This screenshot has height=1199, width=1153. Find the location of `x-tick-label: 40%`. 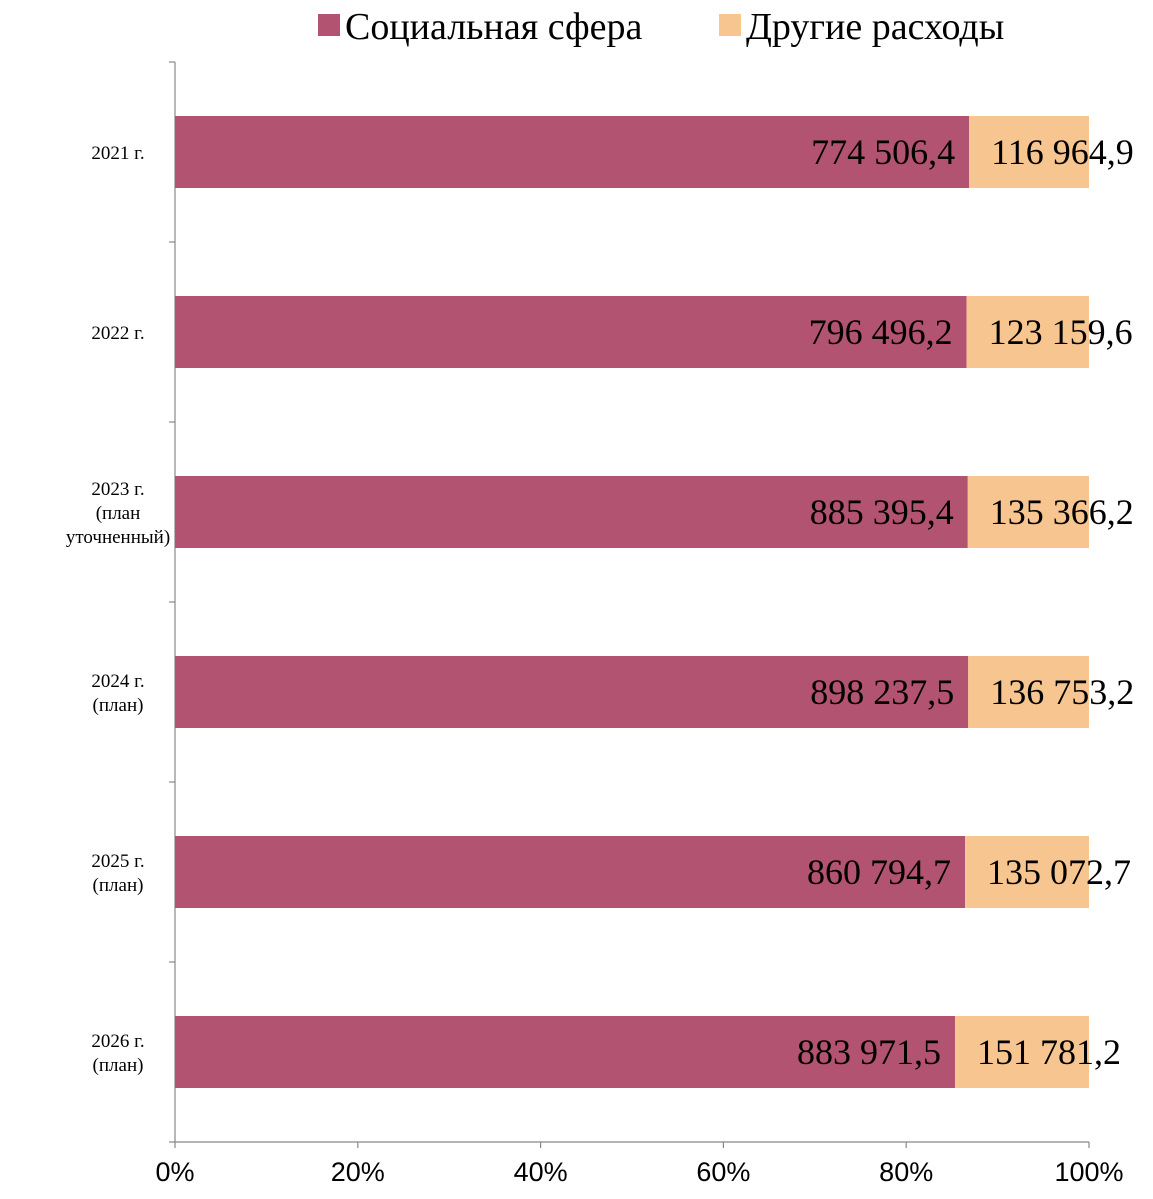

x-tick-label: 40% is located at coordinates (541, 1172).